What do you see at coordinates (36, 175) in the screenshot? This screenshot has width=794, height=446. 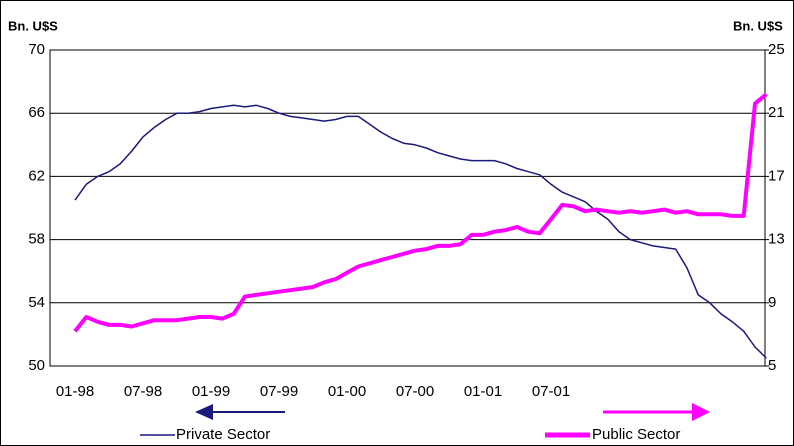 I see `y-tick-label: 62` at bounding box center [36, 175].